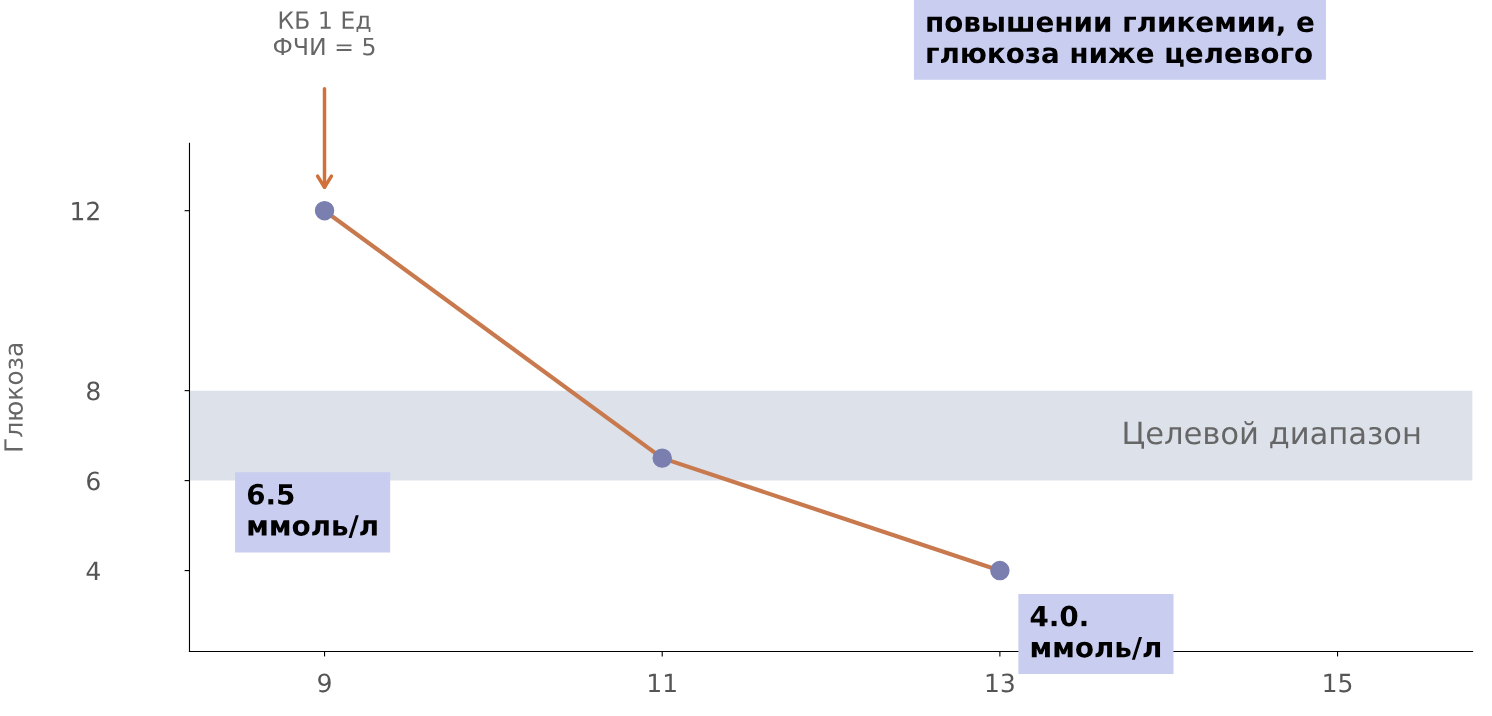 The height and width of the screenshot is (716, 1492). What do you see at coordinates (312, 511) in the screenshot?
I see `annotation: 6.5 ммоль/л` at bounding box center [312, 511].